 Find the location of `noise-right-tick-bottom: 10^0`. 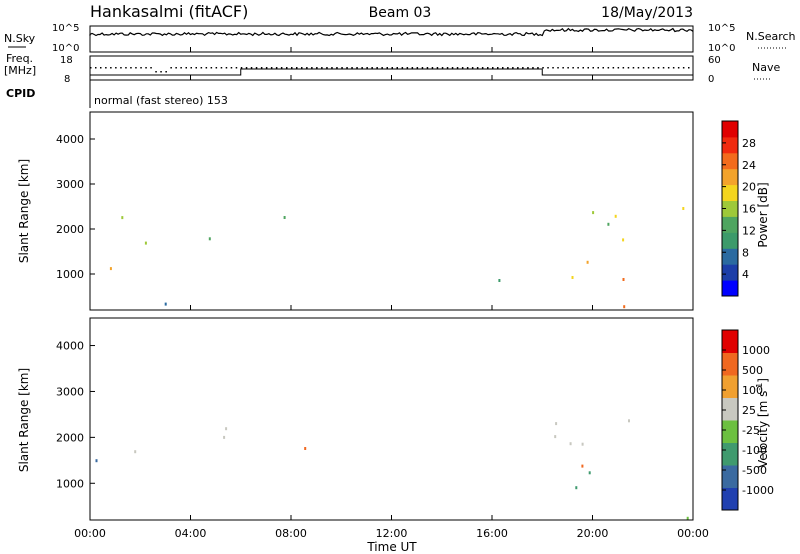

noise-right-tick-bottom: 10^0 is located at coordinates (721, 48).